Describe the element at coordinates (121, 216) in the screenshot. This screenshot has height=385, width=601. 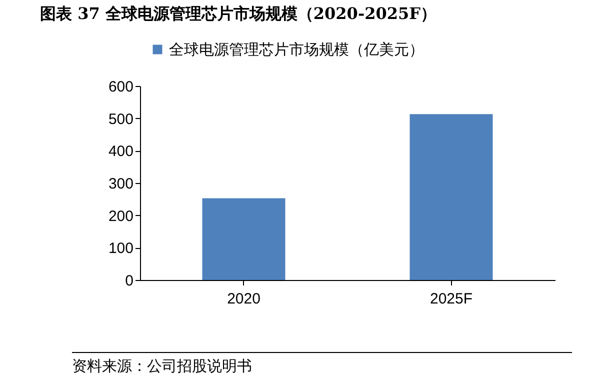
I see `y-tick-label: 200` at that location.